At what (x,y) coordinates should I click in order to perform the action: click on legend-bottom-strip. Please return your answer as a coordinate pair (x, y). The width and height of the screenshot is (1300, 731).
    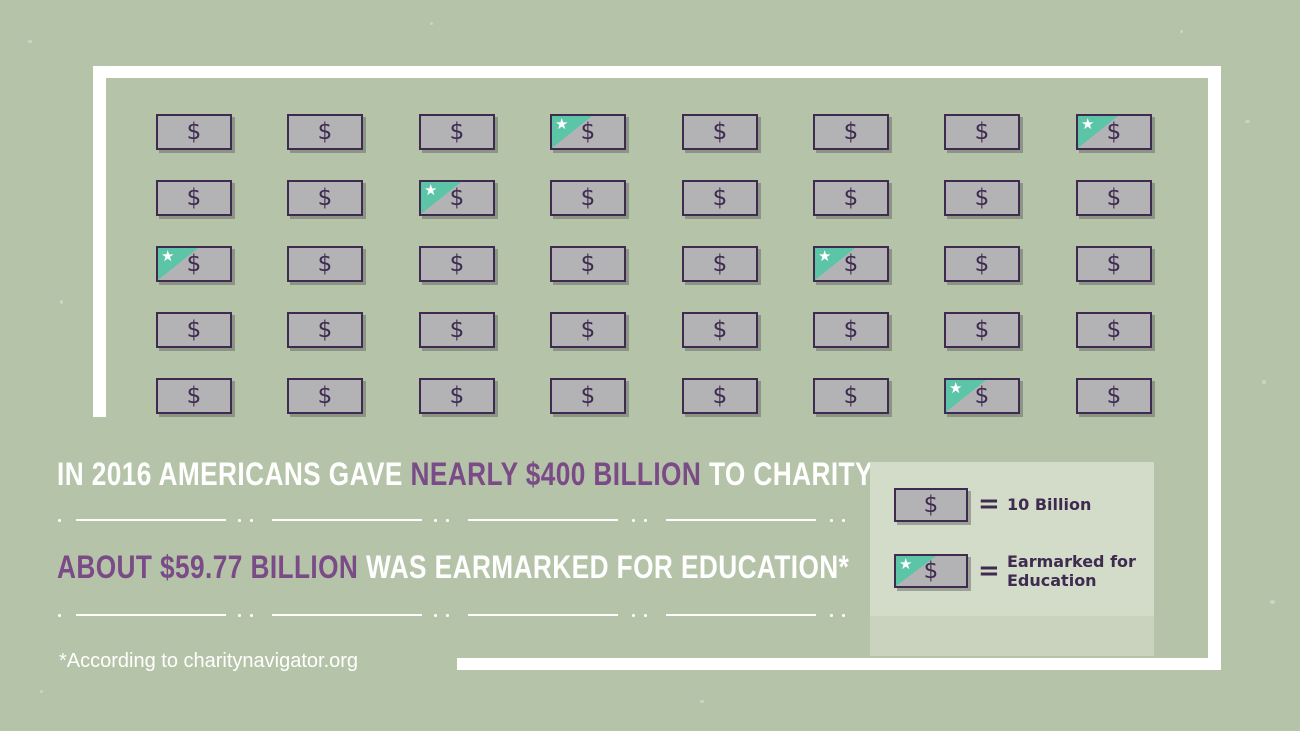
    Looking at the image, I should click on (1012, 636).